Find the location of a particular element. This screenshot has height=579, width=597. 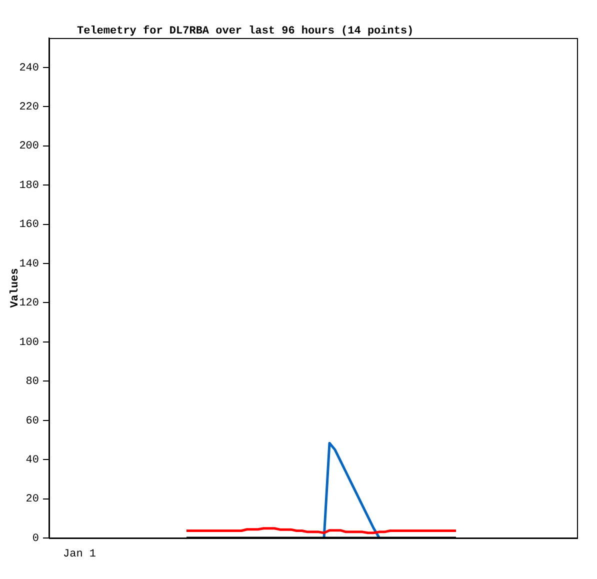

y-tick-label: 140 is located at coordinates (29, 264).